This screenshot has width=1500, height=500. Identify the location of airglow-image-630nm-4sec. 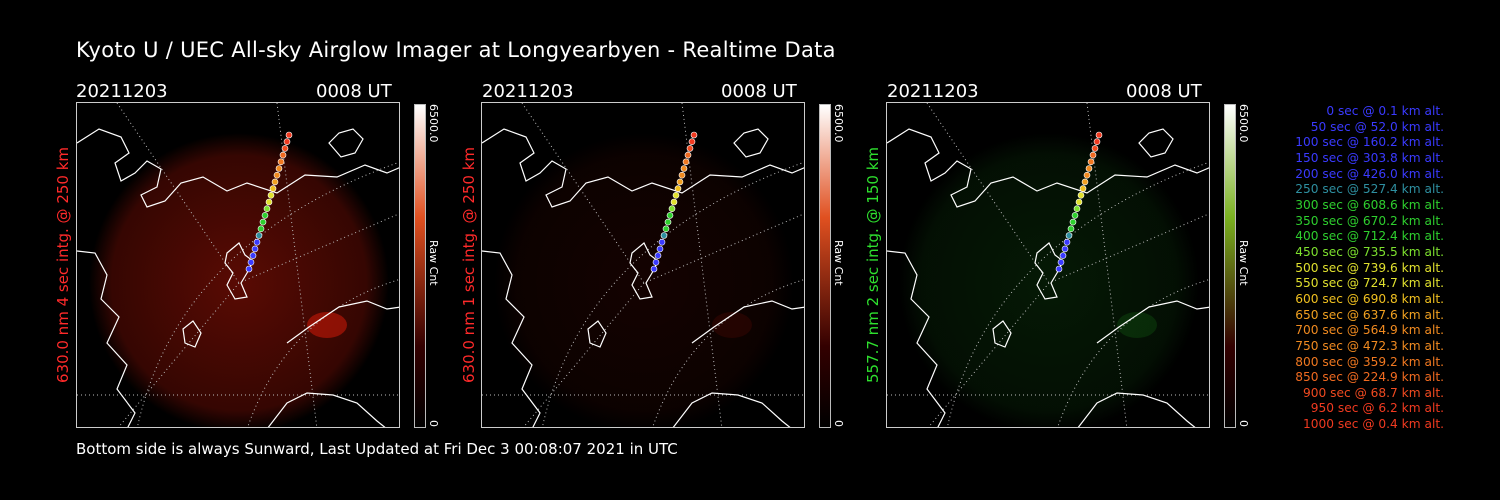
(238, 265).